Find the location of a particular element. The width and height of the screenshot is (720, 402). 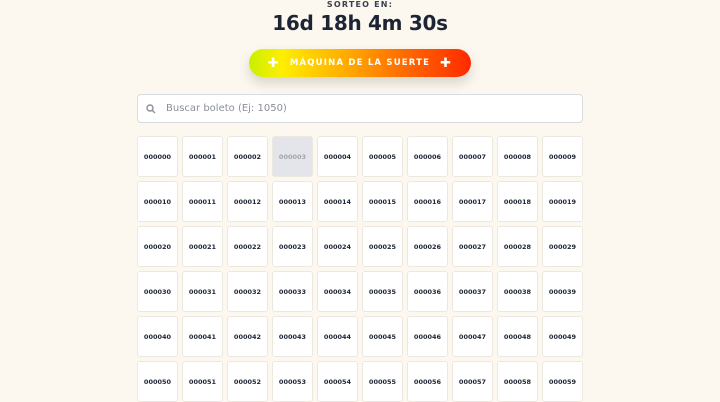

ticket: 000012 is located at coordinates (247, 201).